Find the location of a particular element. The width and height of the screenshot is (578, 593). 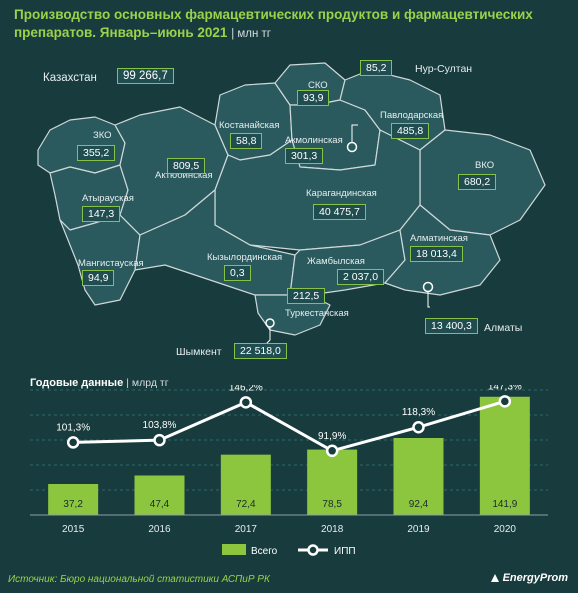

chart-subtitle-text: Годовые данные is located at coordinates (77, 383).